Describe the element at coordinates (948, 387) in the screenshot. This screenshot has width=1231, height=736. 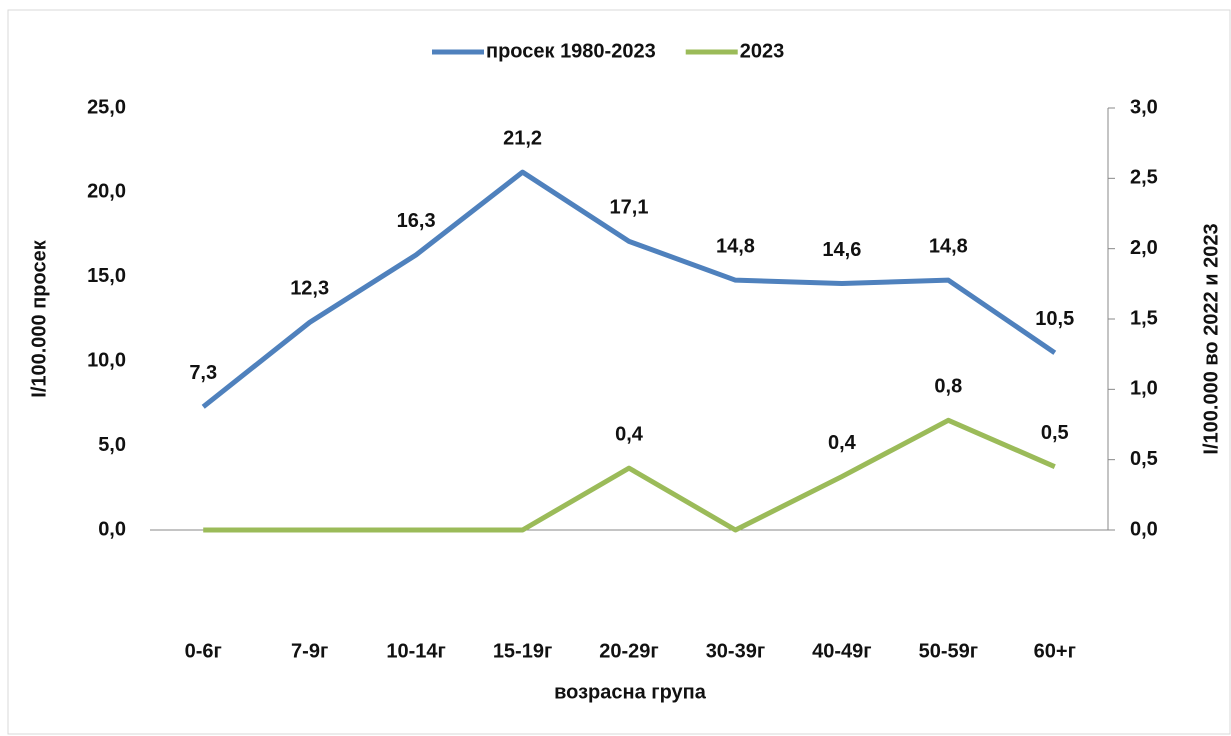
I see `data-label: 0,8` at that location.